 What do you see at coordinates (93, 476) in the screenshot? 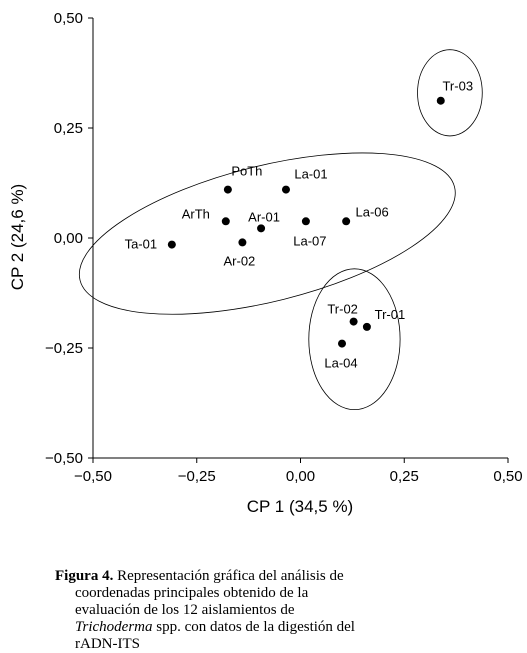
I see `x-tick-label: −0,50` at bounding box center [93, 476].